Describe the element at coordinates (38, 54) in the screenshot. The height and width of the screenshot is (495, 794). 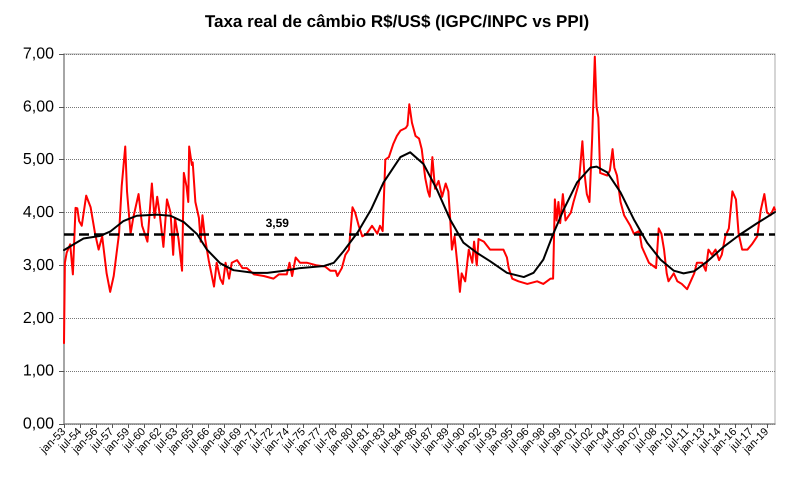
I see `y-tick-label: 7,00` at that location.